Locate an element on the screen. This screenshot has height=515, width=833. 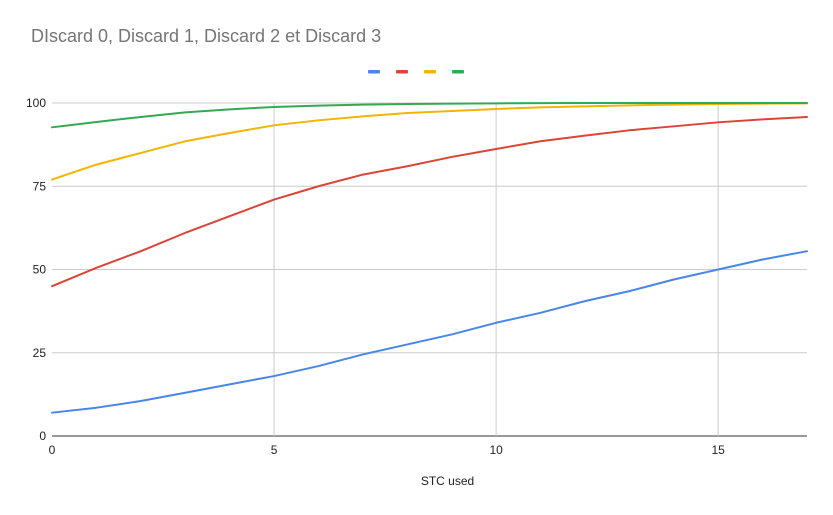
x-tick-label: 10 is located at coordinates (496, 450).